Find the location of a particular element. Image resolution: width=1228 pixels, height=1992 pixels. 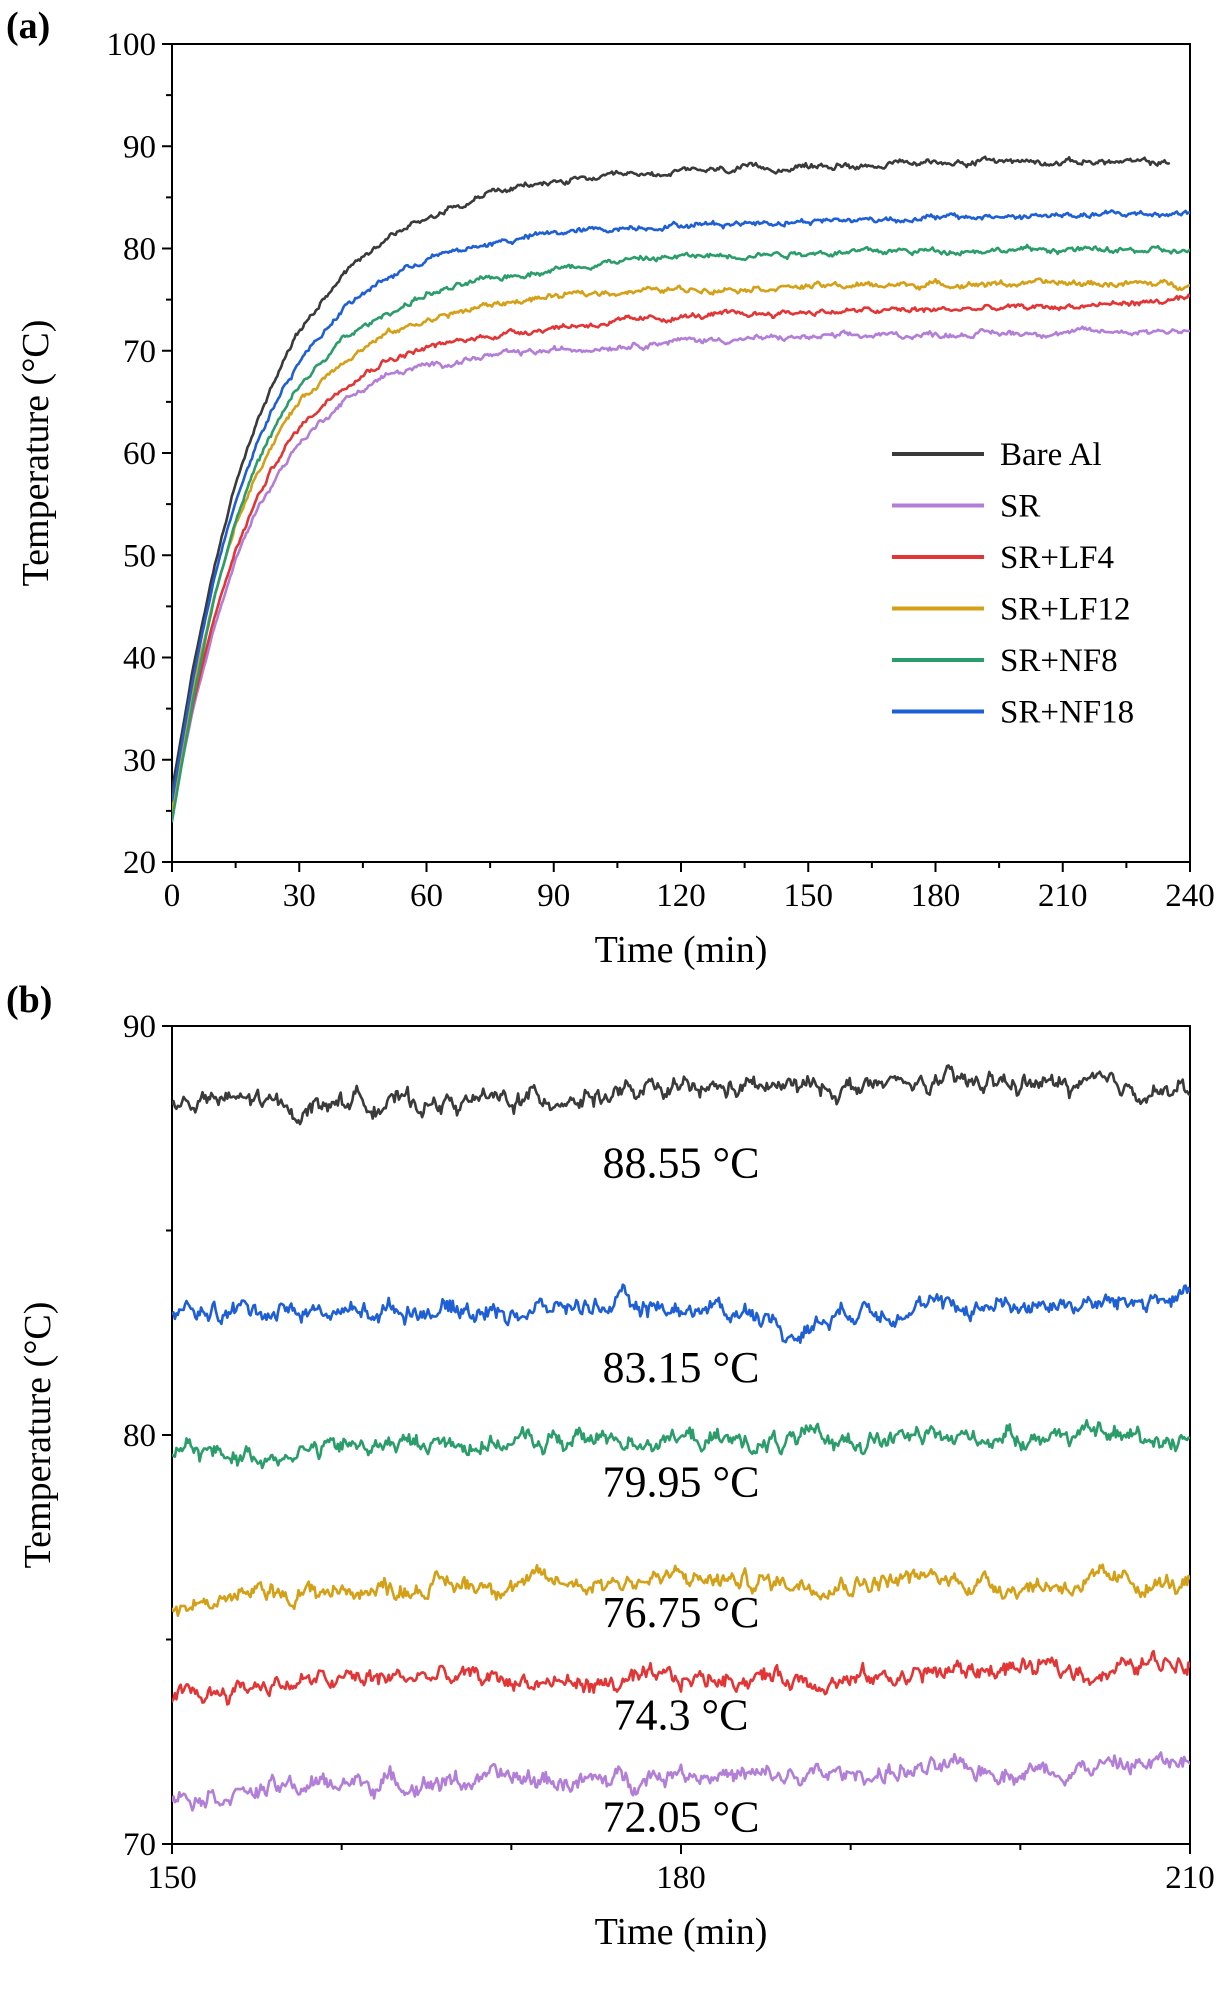

value-annotation: 88.55 °C is located at coordinates (681, 1162).